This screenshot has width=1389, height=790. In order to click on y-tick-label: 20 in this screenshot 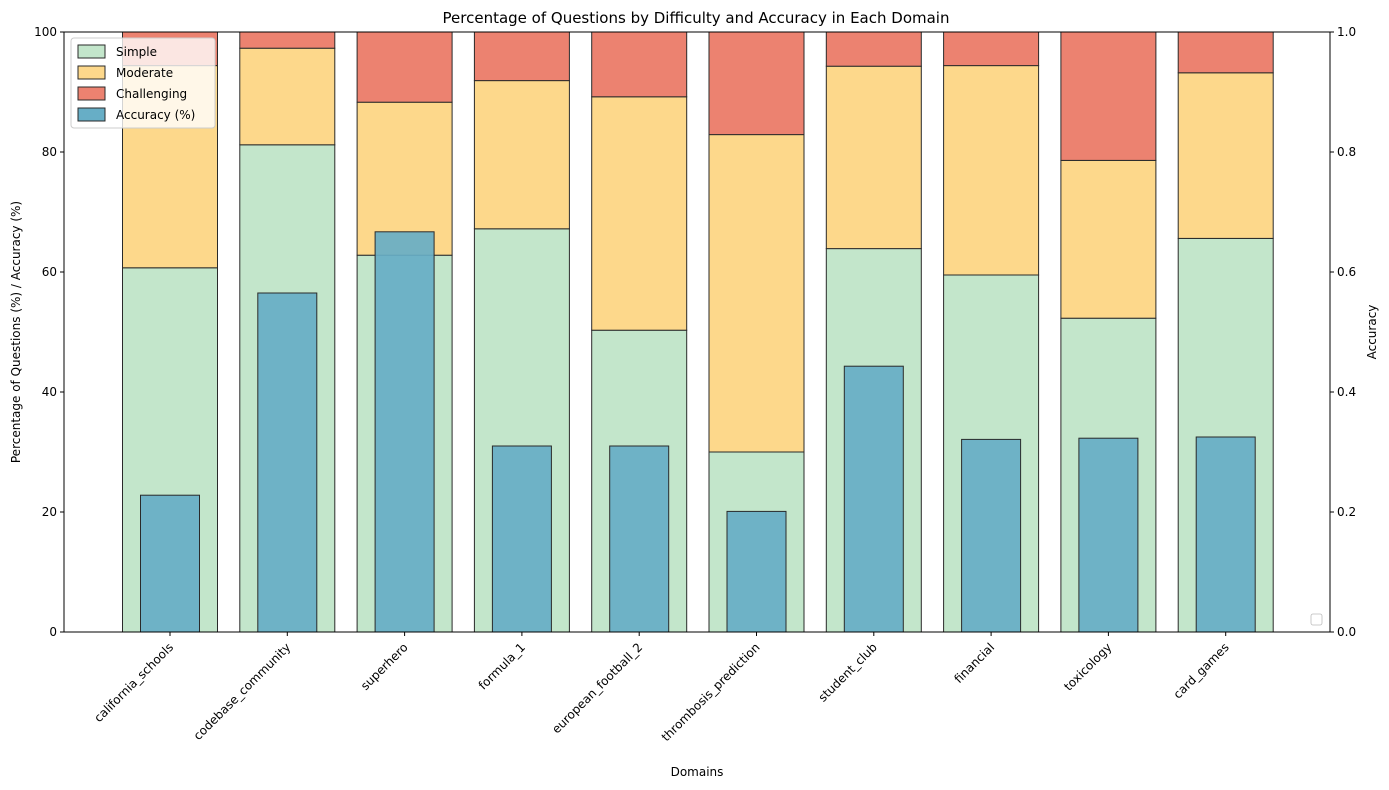, I will do `click(49, 512)`.